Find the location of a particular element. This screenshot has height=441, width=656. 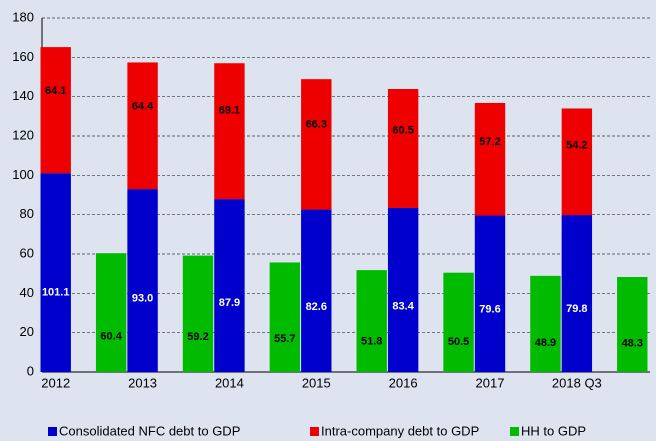

data-label: 60.5 is located at coordinates (402, 131).